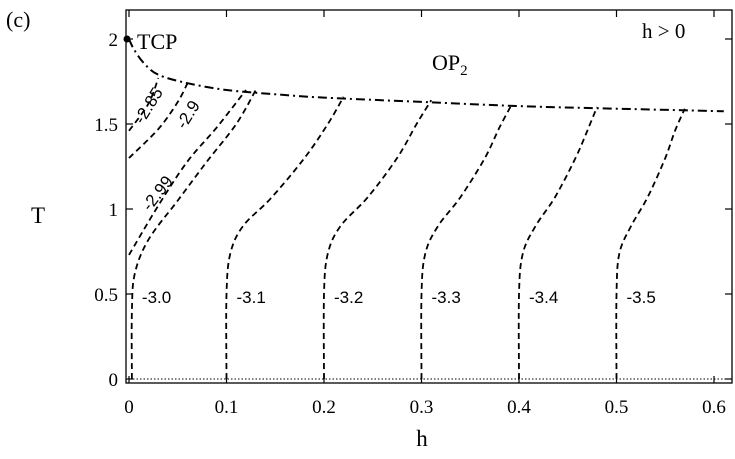 The height and width of the screenshot is (459, 735). Describe the element at coordinates (38, 215) in the screenshot. I see `y-axis-label: T` at that location.